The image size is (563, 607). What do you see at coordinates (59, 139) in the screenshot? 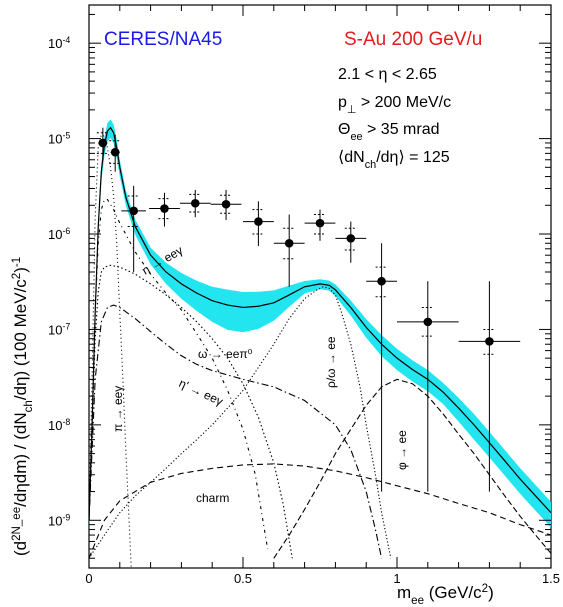
I see `y-tick-label: 10⁻⁵` at bounding box center [59, 139].